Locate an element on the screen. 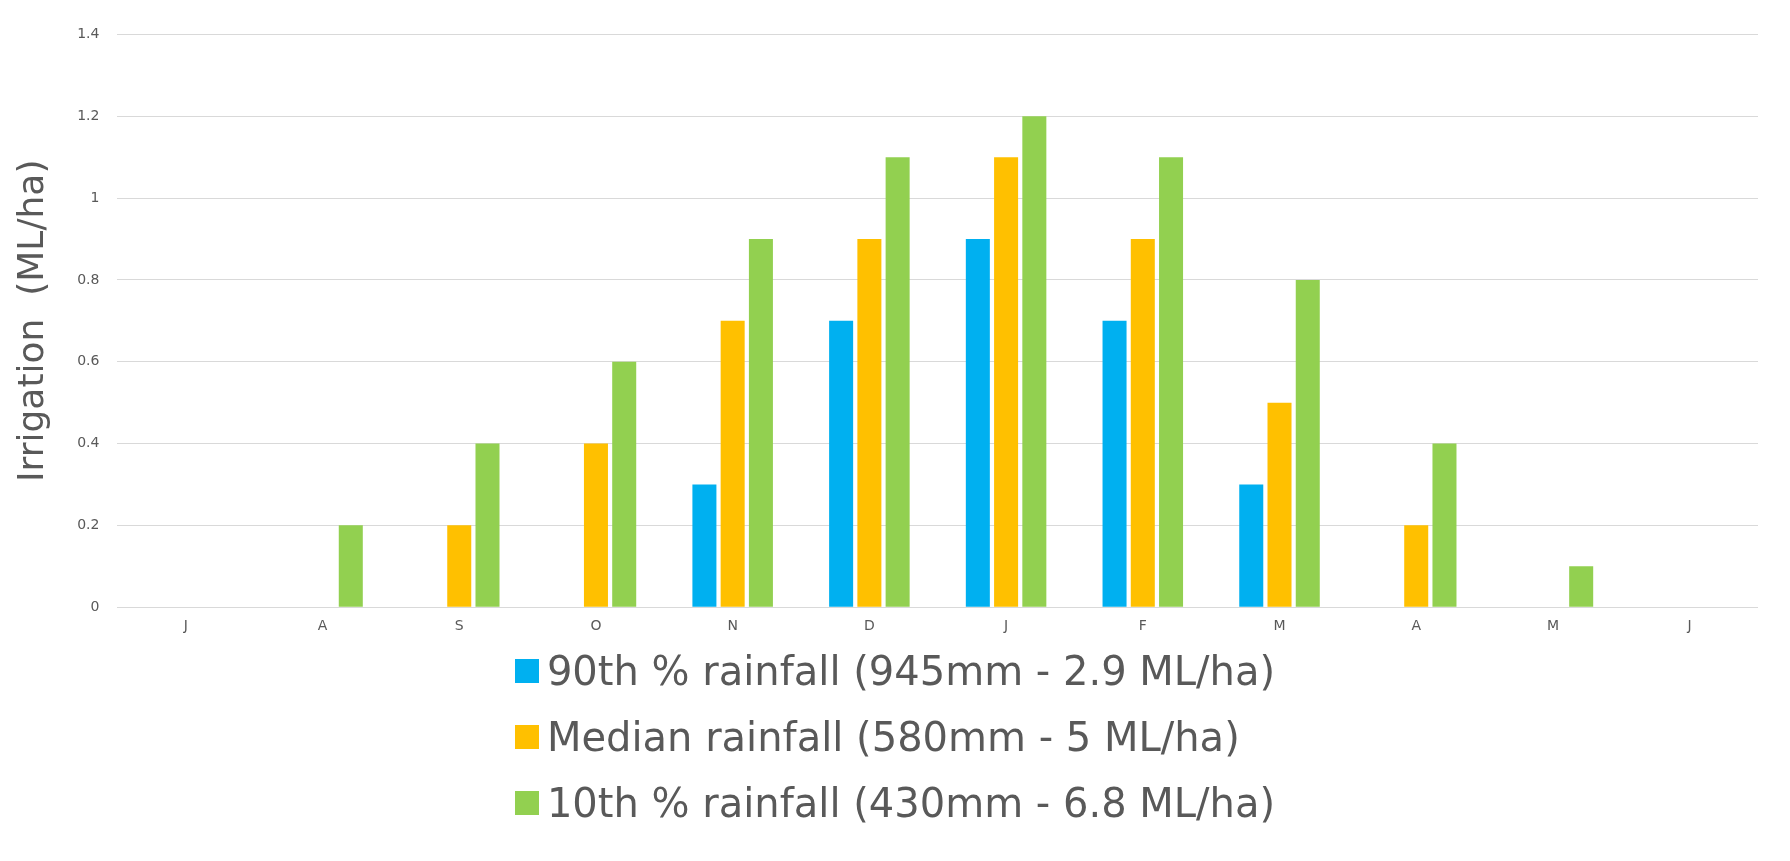  y-tick-label: 1.2 is located at coordinates (88, 114).